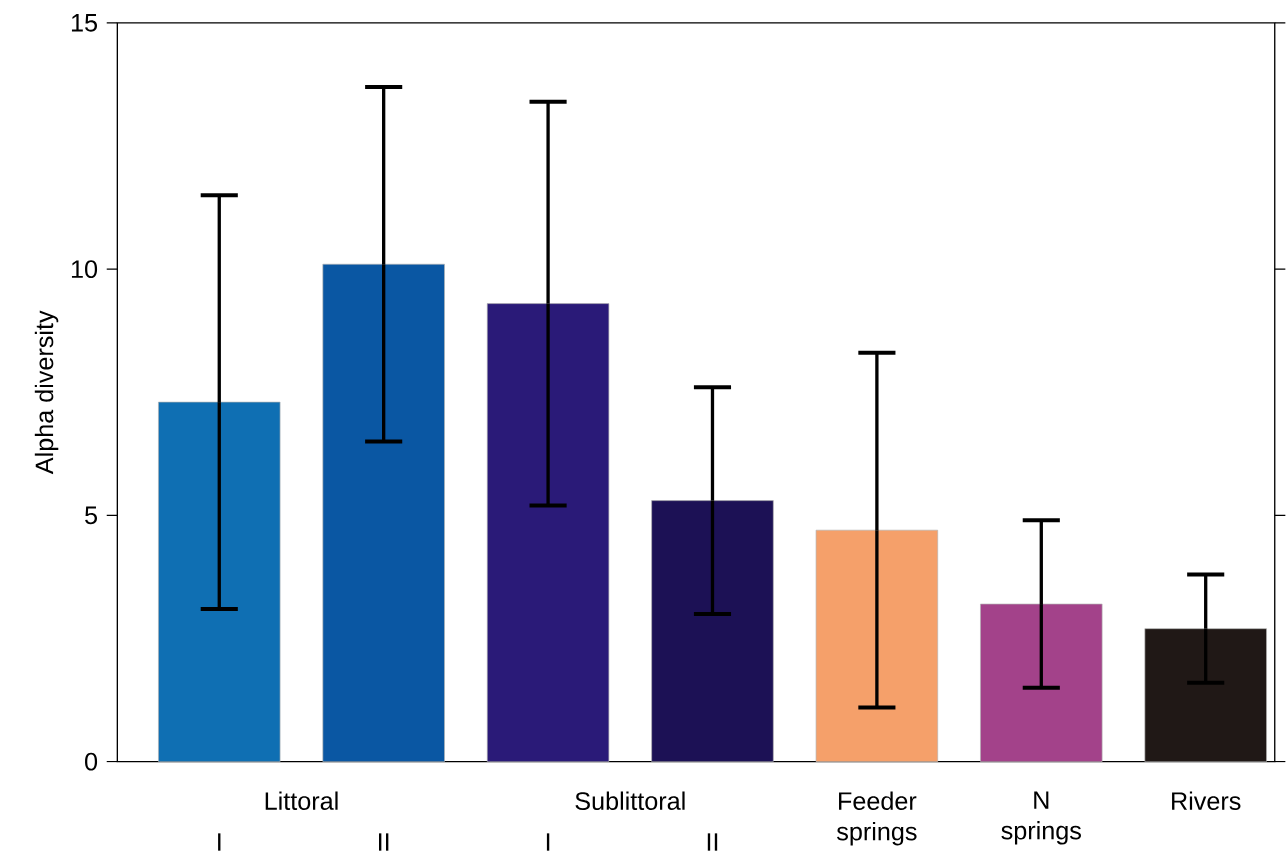  I want to click on y-tick-label: 0, so click(91, 761).